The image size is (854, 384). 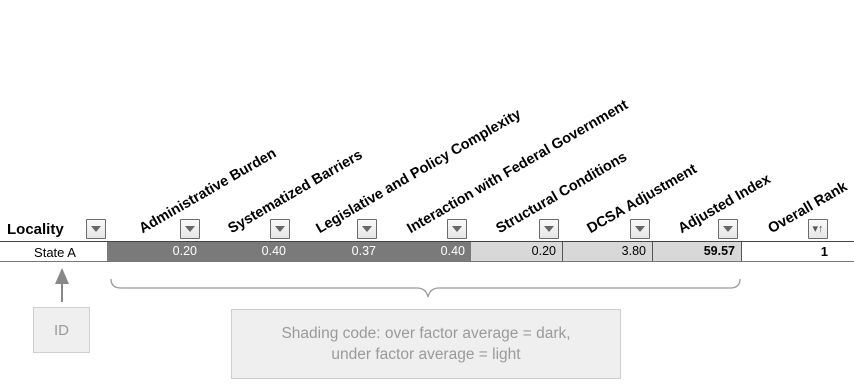 I want to click on dcsa-adjustment-filter-dropdown, so click(x=640, y=229).